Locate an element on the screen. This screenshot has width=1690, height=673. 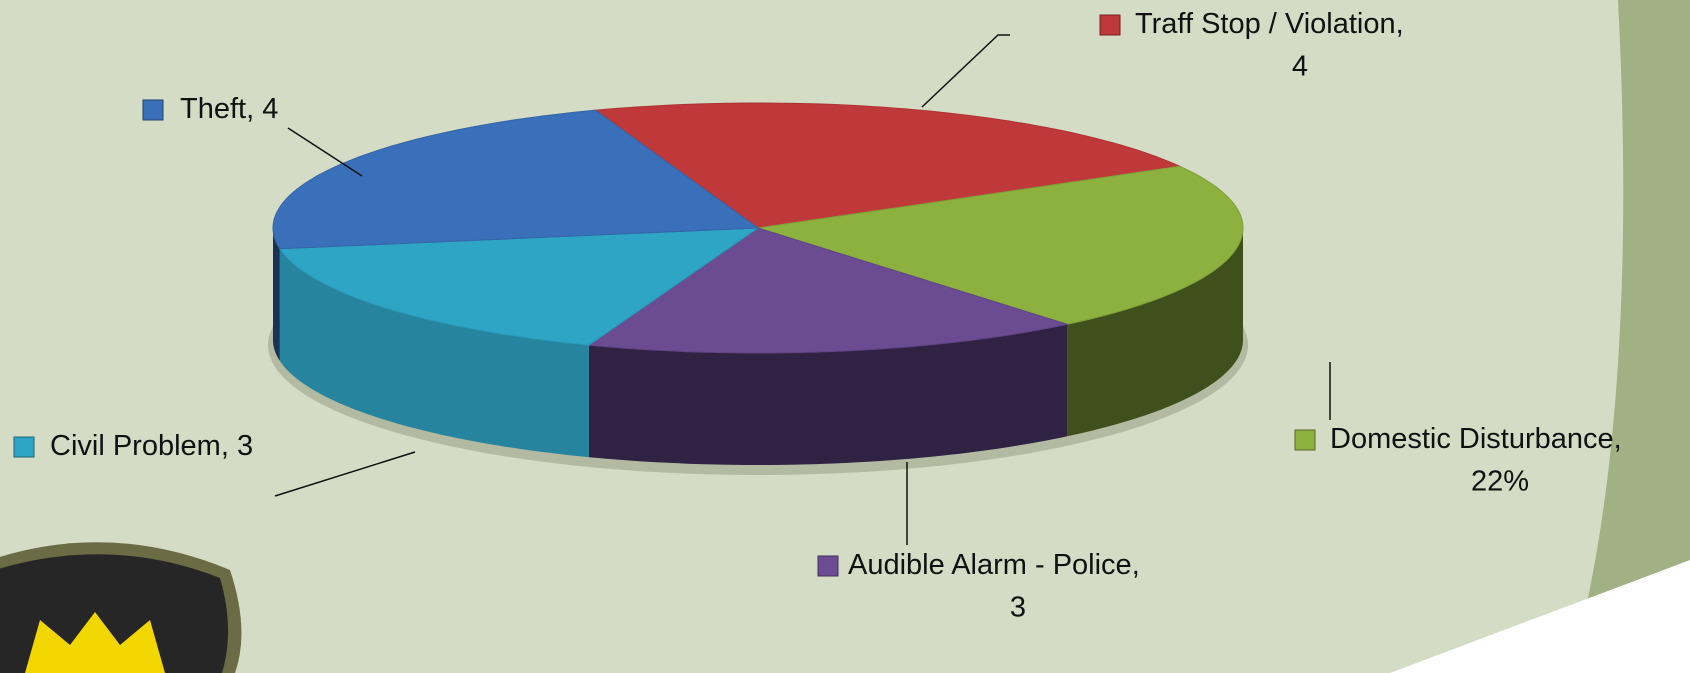
logo is located at coordinates (121, 607).